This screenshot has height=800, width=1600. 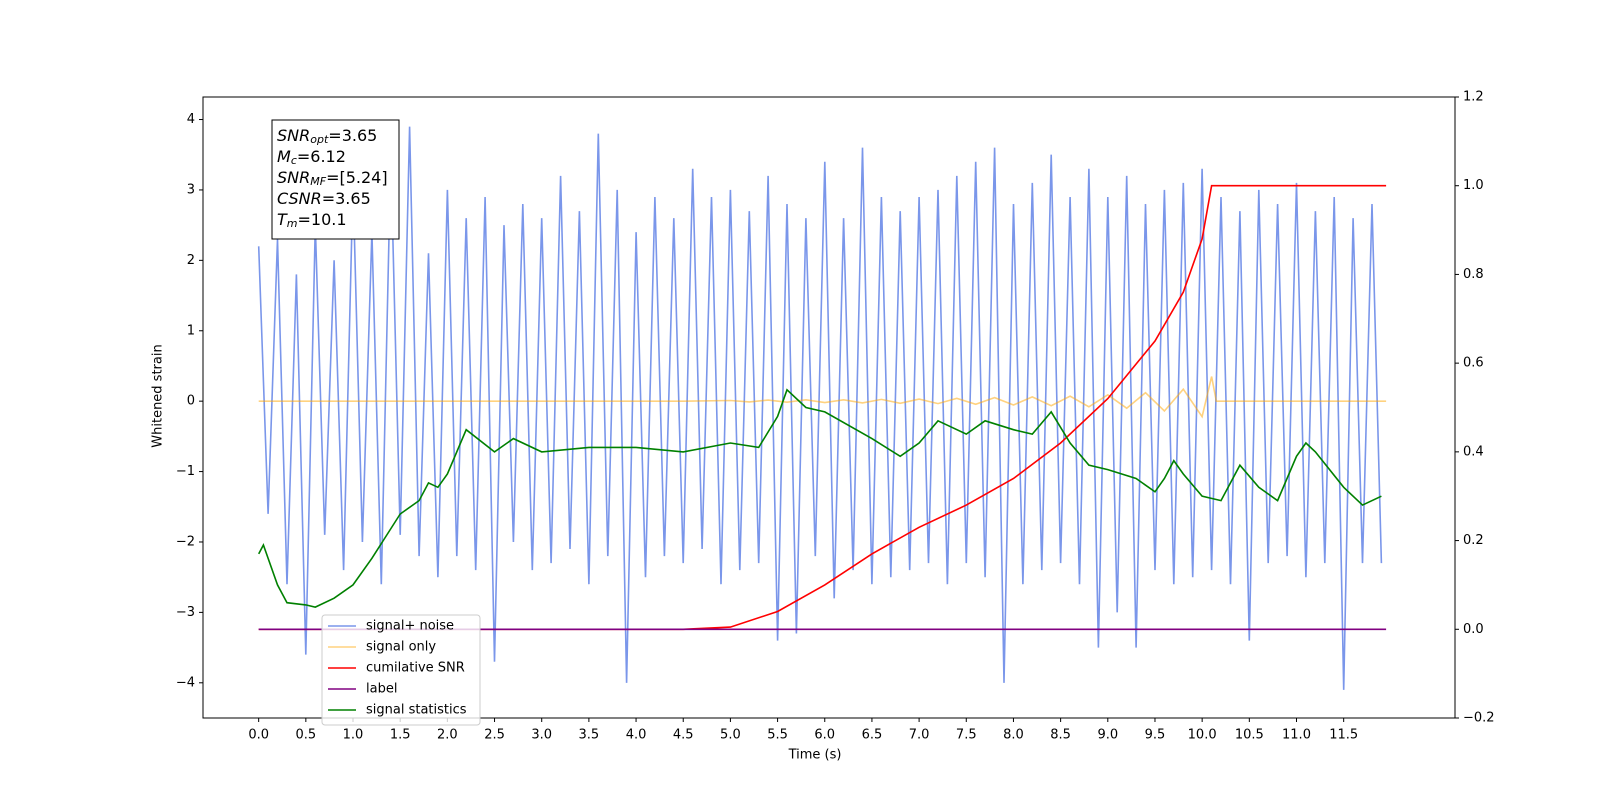 I want to click on annotation-line: CSNR=3.65, so click(x=324, y=198).